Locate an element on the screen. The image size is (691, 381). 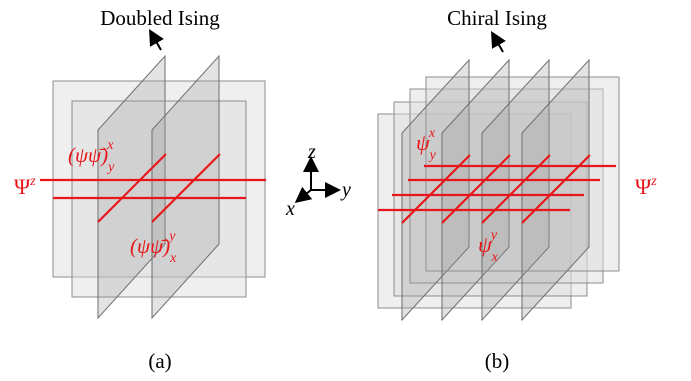
x-axis-label: x is located at coordinates (290, 209).